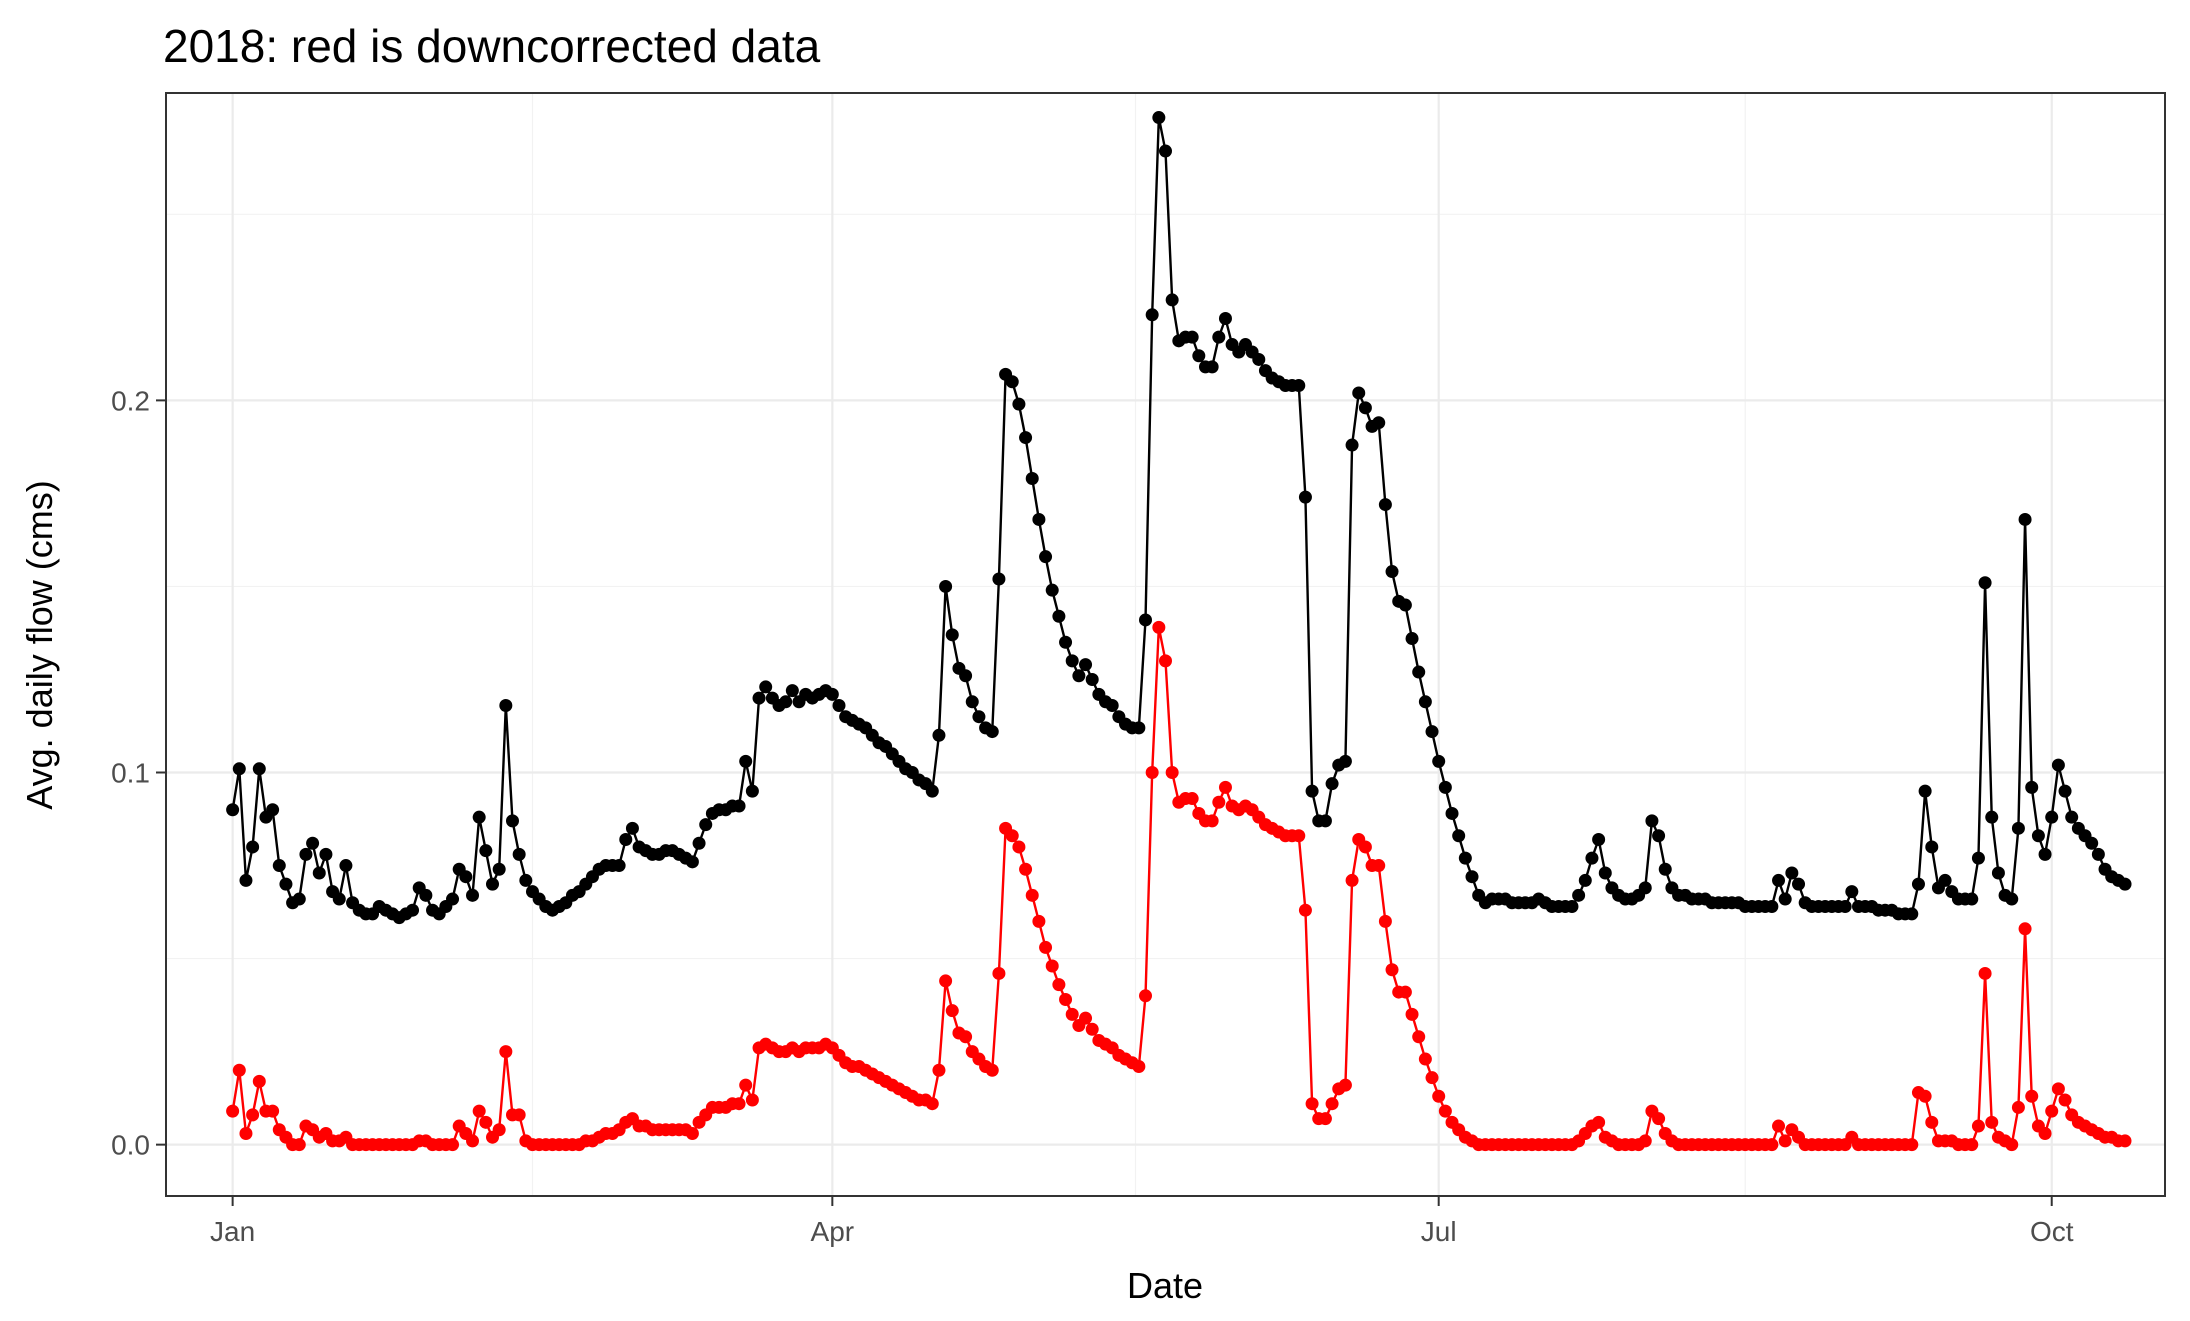 This screenshot has width=2190, height=1321. Describe the element at coordinates (39, 644) in the screenshot. I see `y-axis-title: Avg. daily flow (cms)` at that location.